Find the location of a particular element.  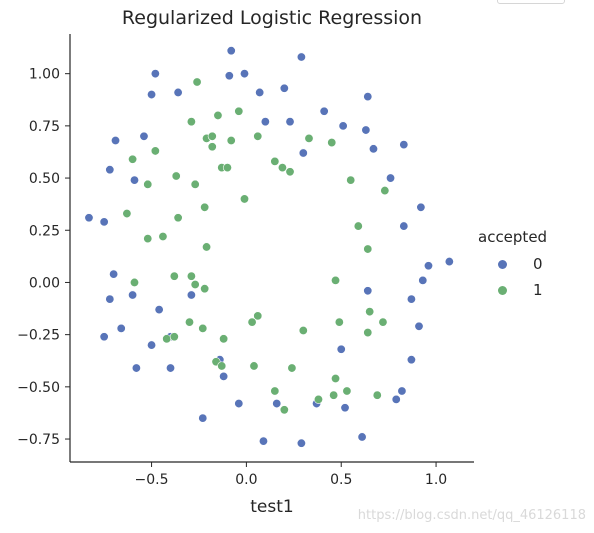

y-tick-label: 1.00 is located at coordinates (44, 75).